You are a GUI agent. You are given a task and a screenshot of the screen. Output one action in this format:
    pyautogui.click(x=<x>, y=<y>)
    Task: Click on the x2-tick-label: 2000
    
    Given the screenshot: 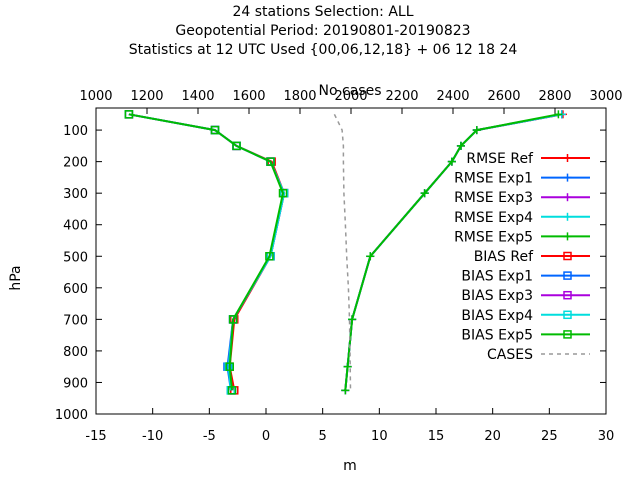 What is the action you would take?
    pyautogui.click(x=350, y=96)
    